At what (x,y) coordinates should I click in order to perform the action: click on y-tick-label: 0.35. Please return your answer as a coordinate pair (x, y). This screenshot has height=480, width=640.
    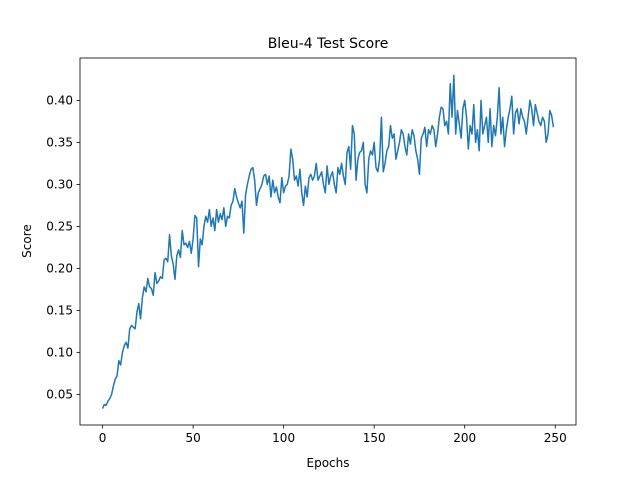
    Looking at the image, I should click on (59, 142).